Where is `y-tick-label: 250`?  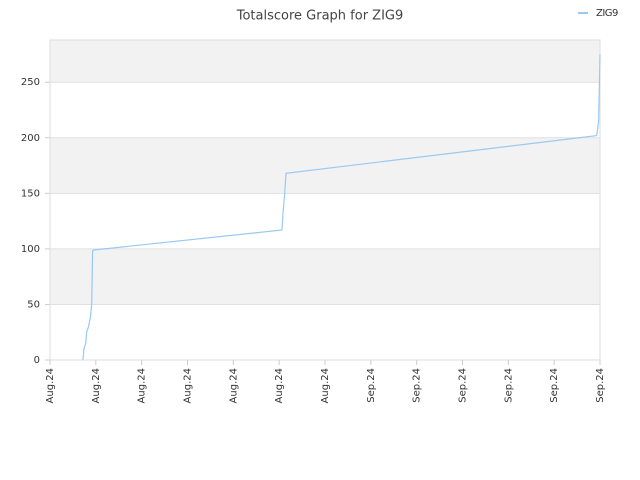 y-tick-label: 250 is located at coordinates (30, 82).